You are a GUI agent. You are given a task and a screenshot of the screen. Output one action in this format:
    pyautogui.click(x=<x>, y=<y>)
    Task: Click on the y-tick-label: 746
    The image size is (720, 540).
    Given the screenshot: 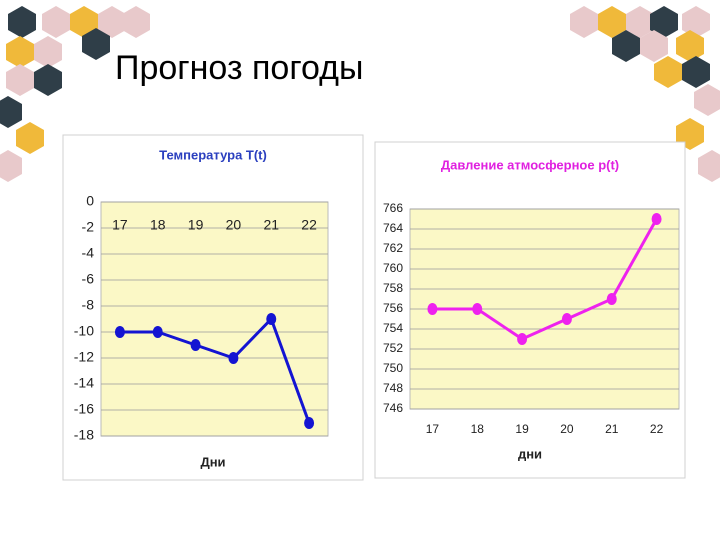 What is the action you would take?
    pyautogui.click(x=393, y=408)
    